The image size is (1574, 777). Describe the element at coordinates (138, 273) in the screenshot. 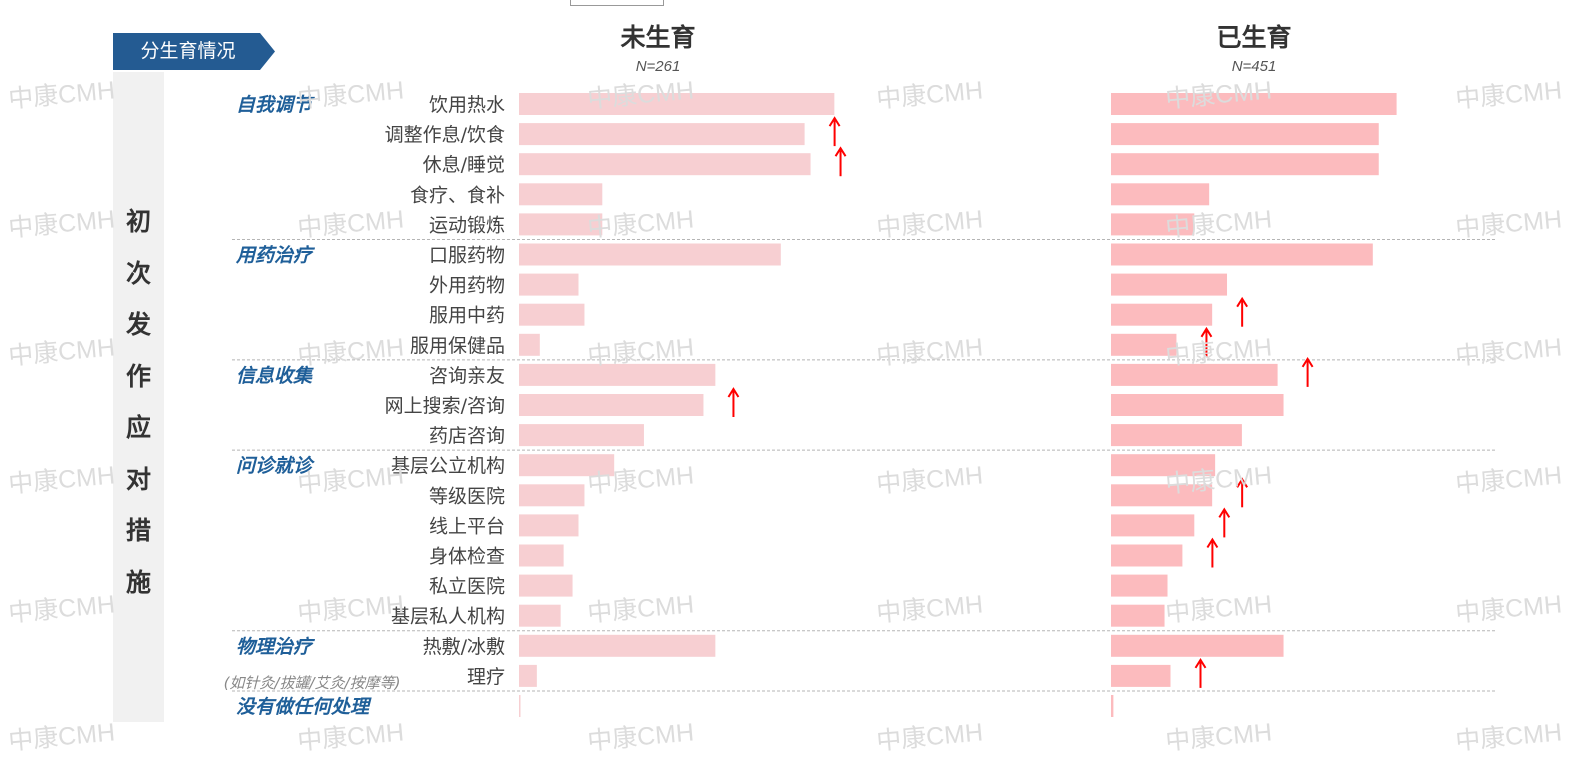

I see `vertical-title-char: 次` at that location.